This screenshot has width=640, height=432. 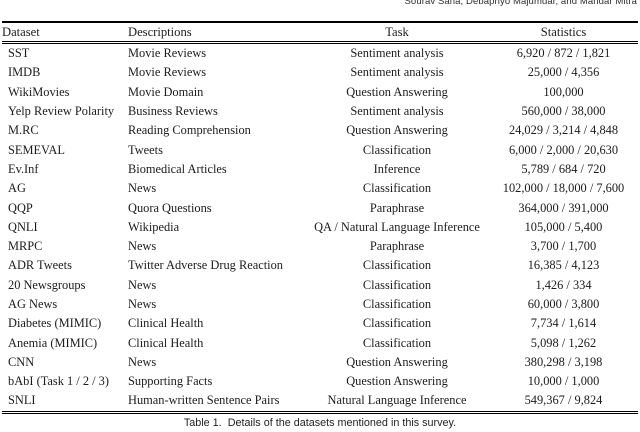 I want to click on cell-statistics: 364,000 / 391,000, so click(x=563, y=207).